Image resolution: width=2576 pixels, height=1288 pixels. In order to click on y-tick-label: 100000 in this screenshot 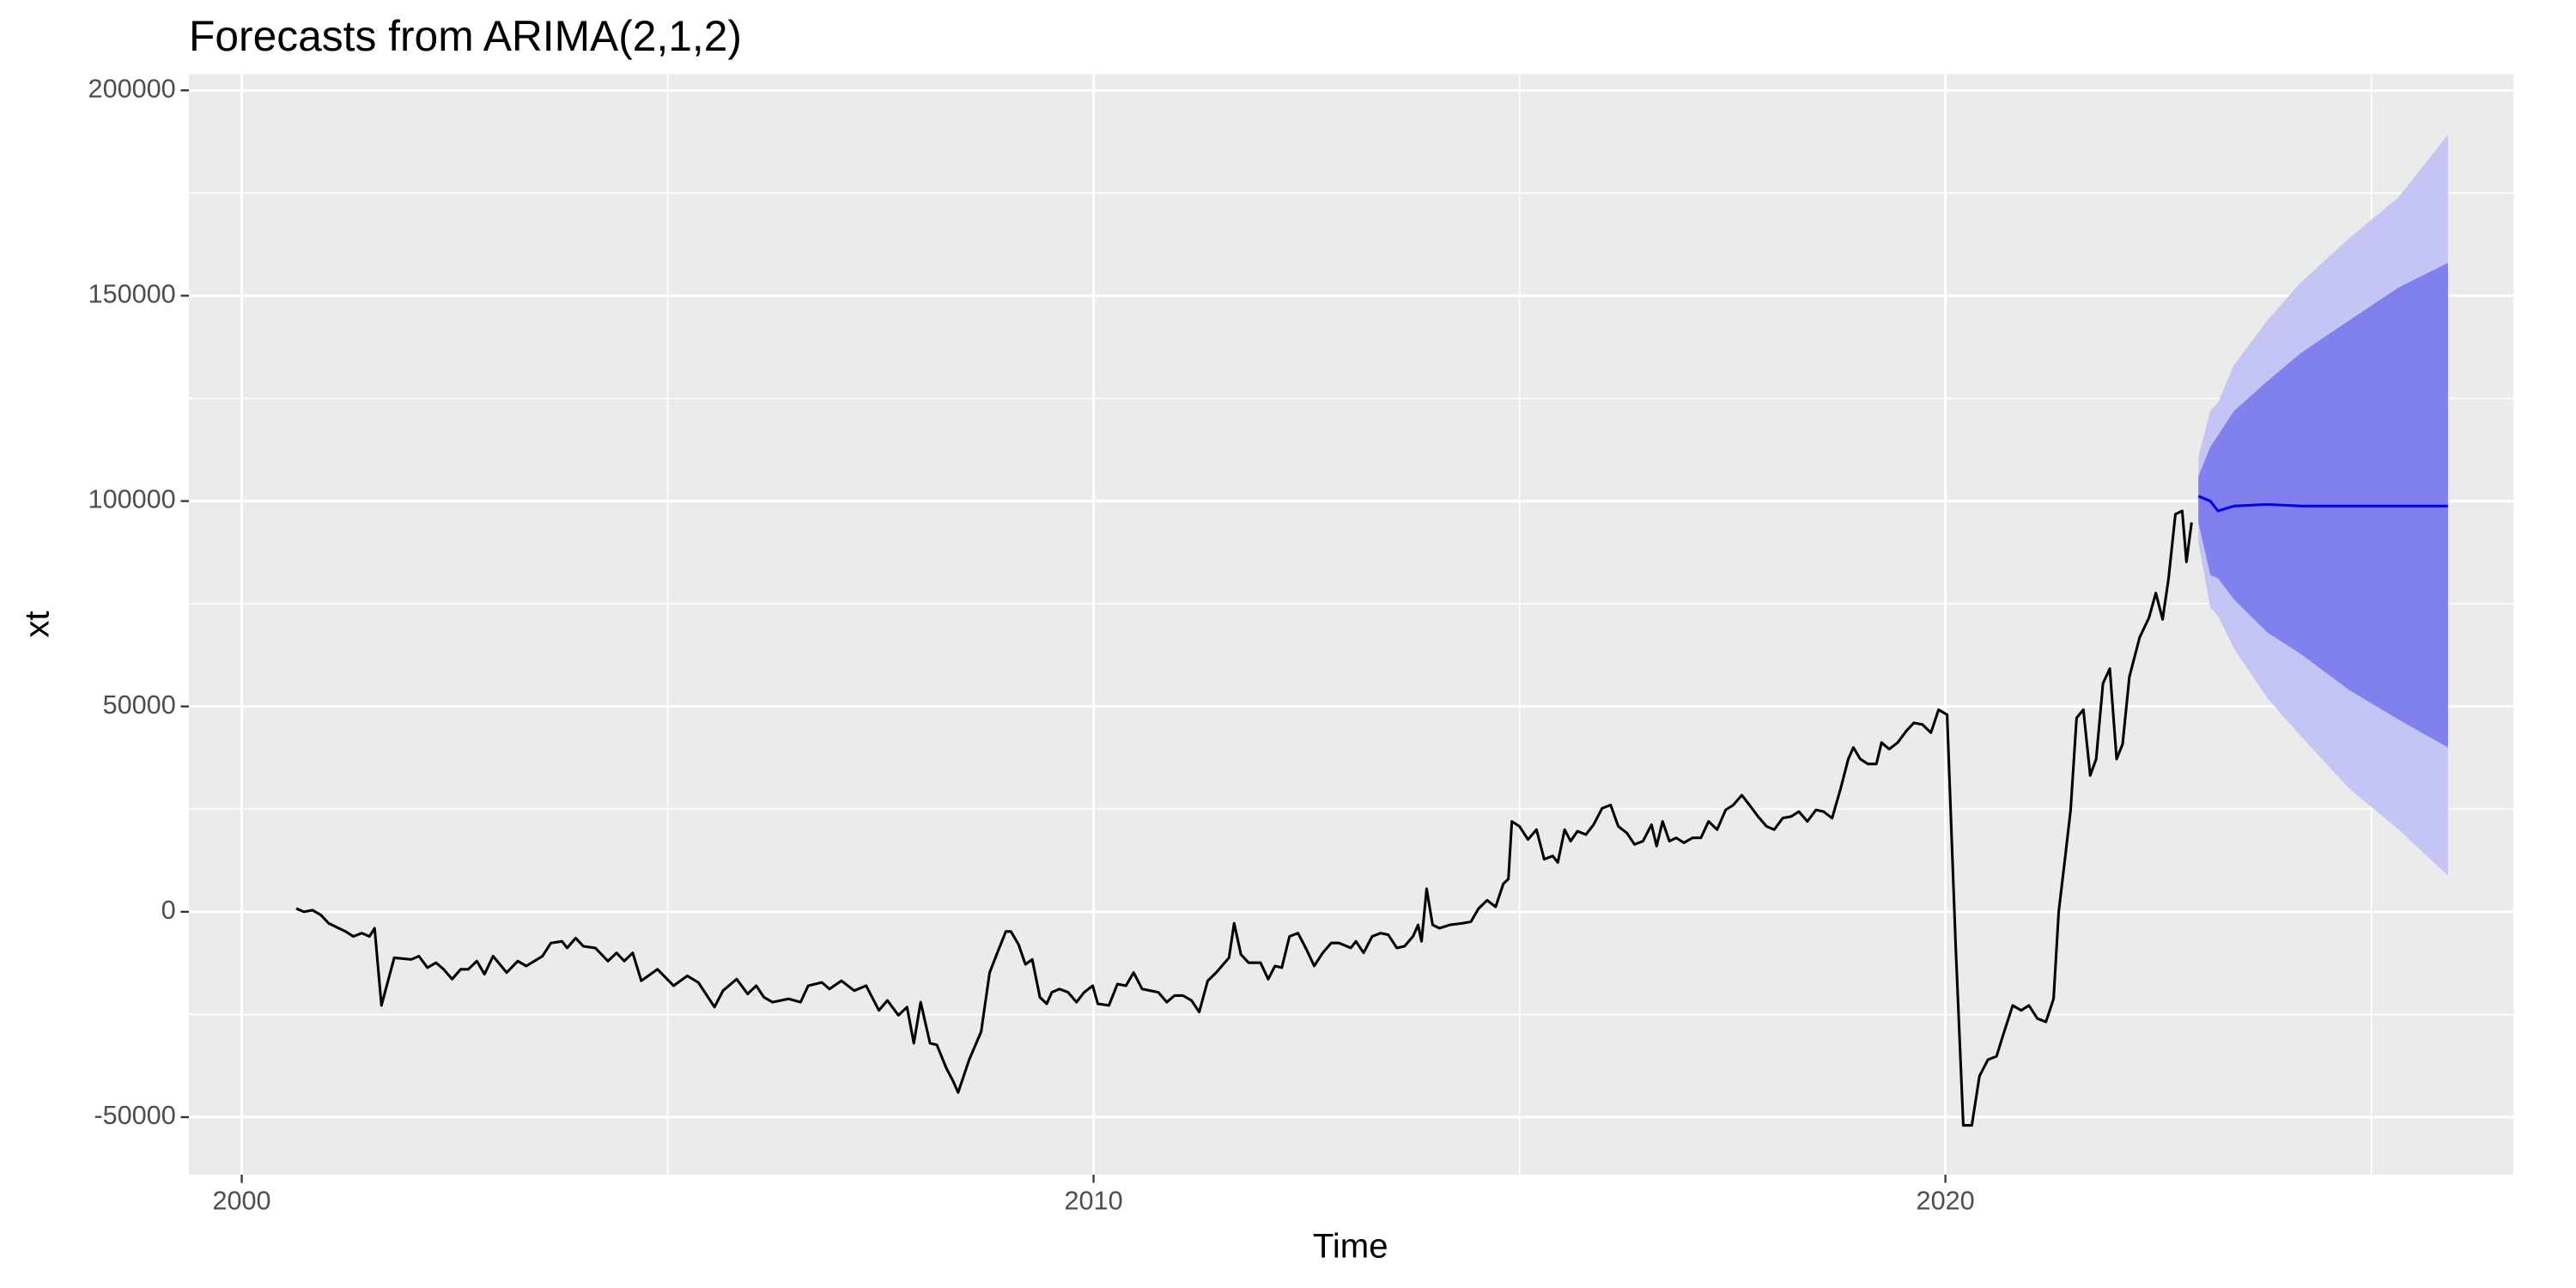, I will do `click(132, 499)`.